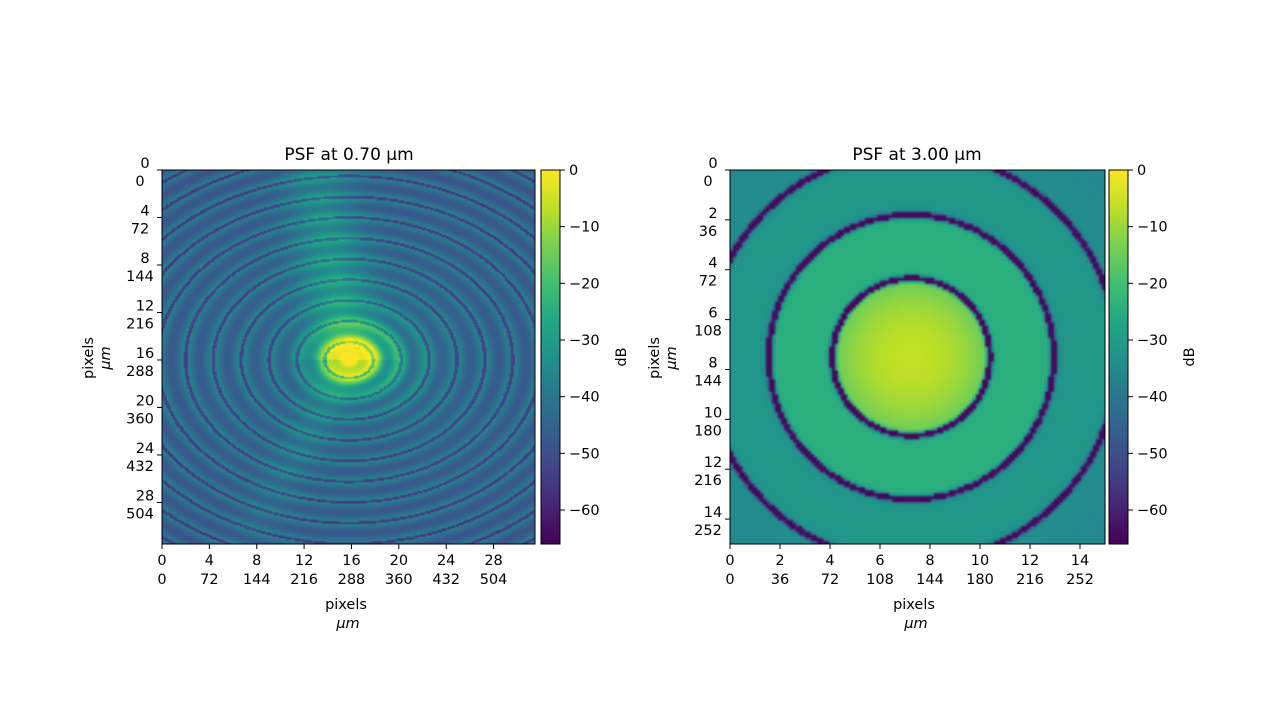  What do you see at coordinates (145, 449) in the screenshot?
I see `y-tick-label-pixels: 24` at bounding box center [145, 449].